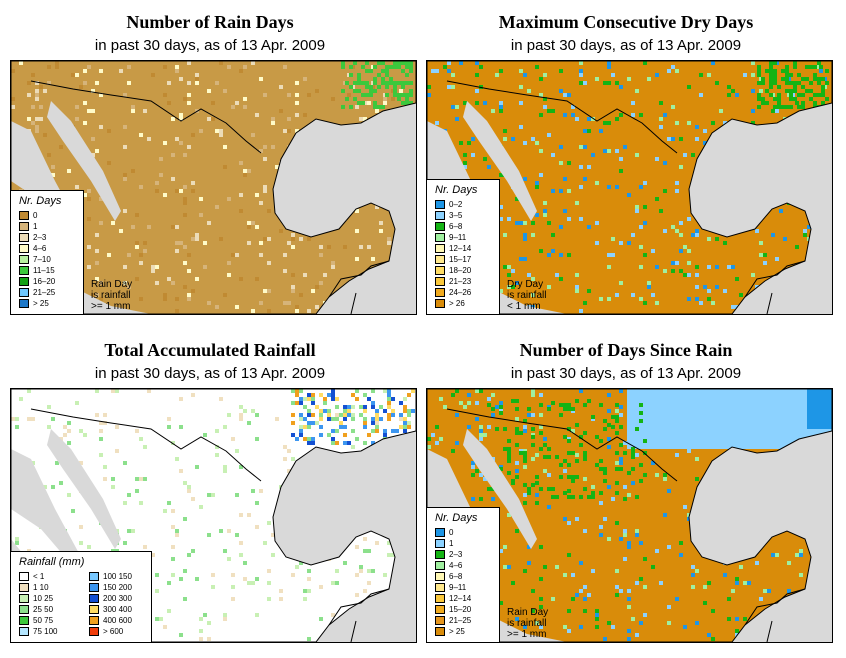  Describe the element at coordinates (456, 226) in the screenshot. I see `legend-label: 6–8` at that location.